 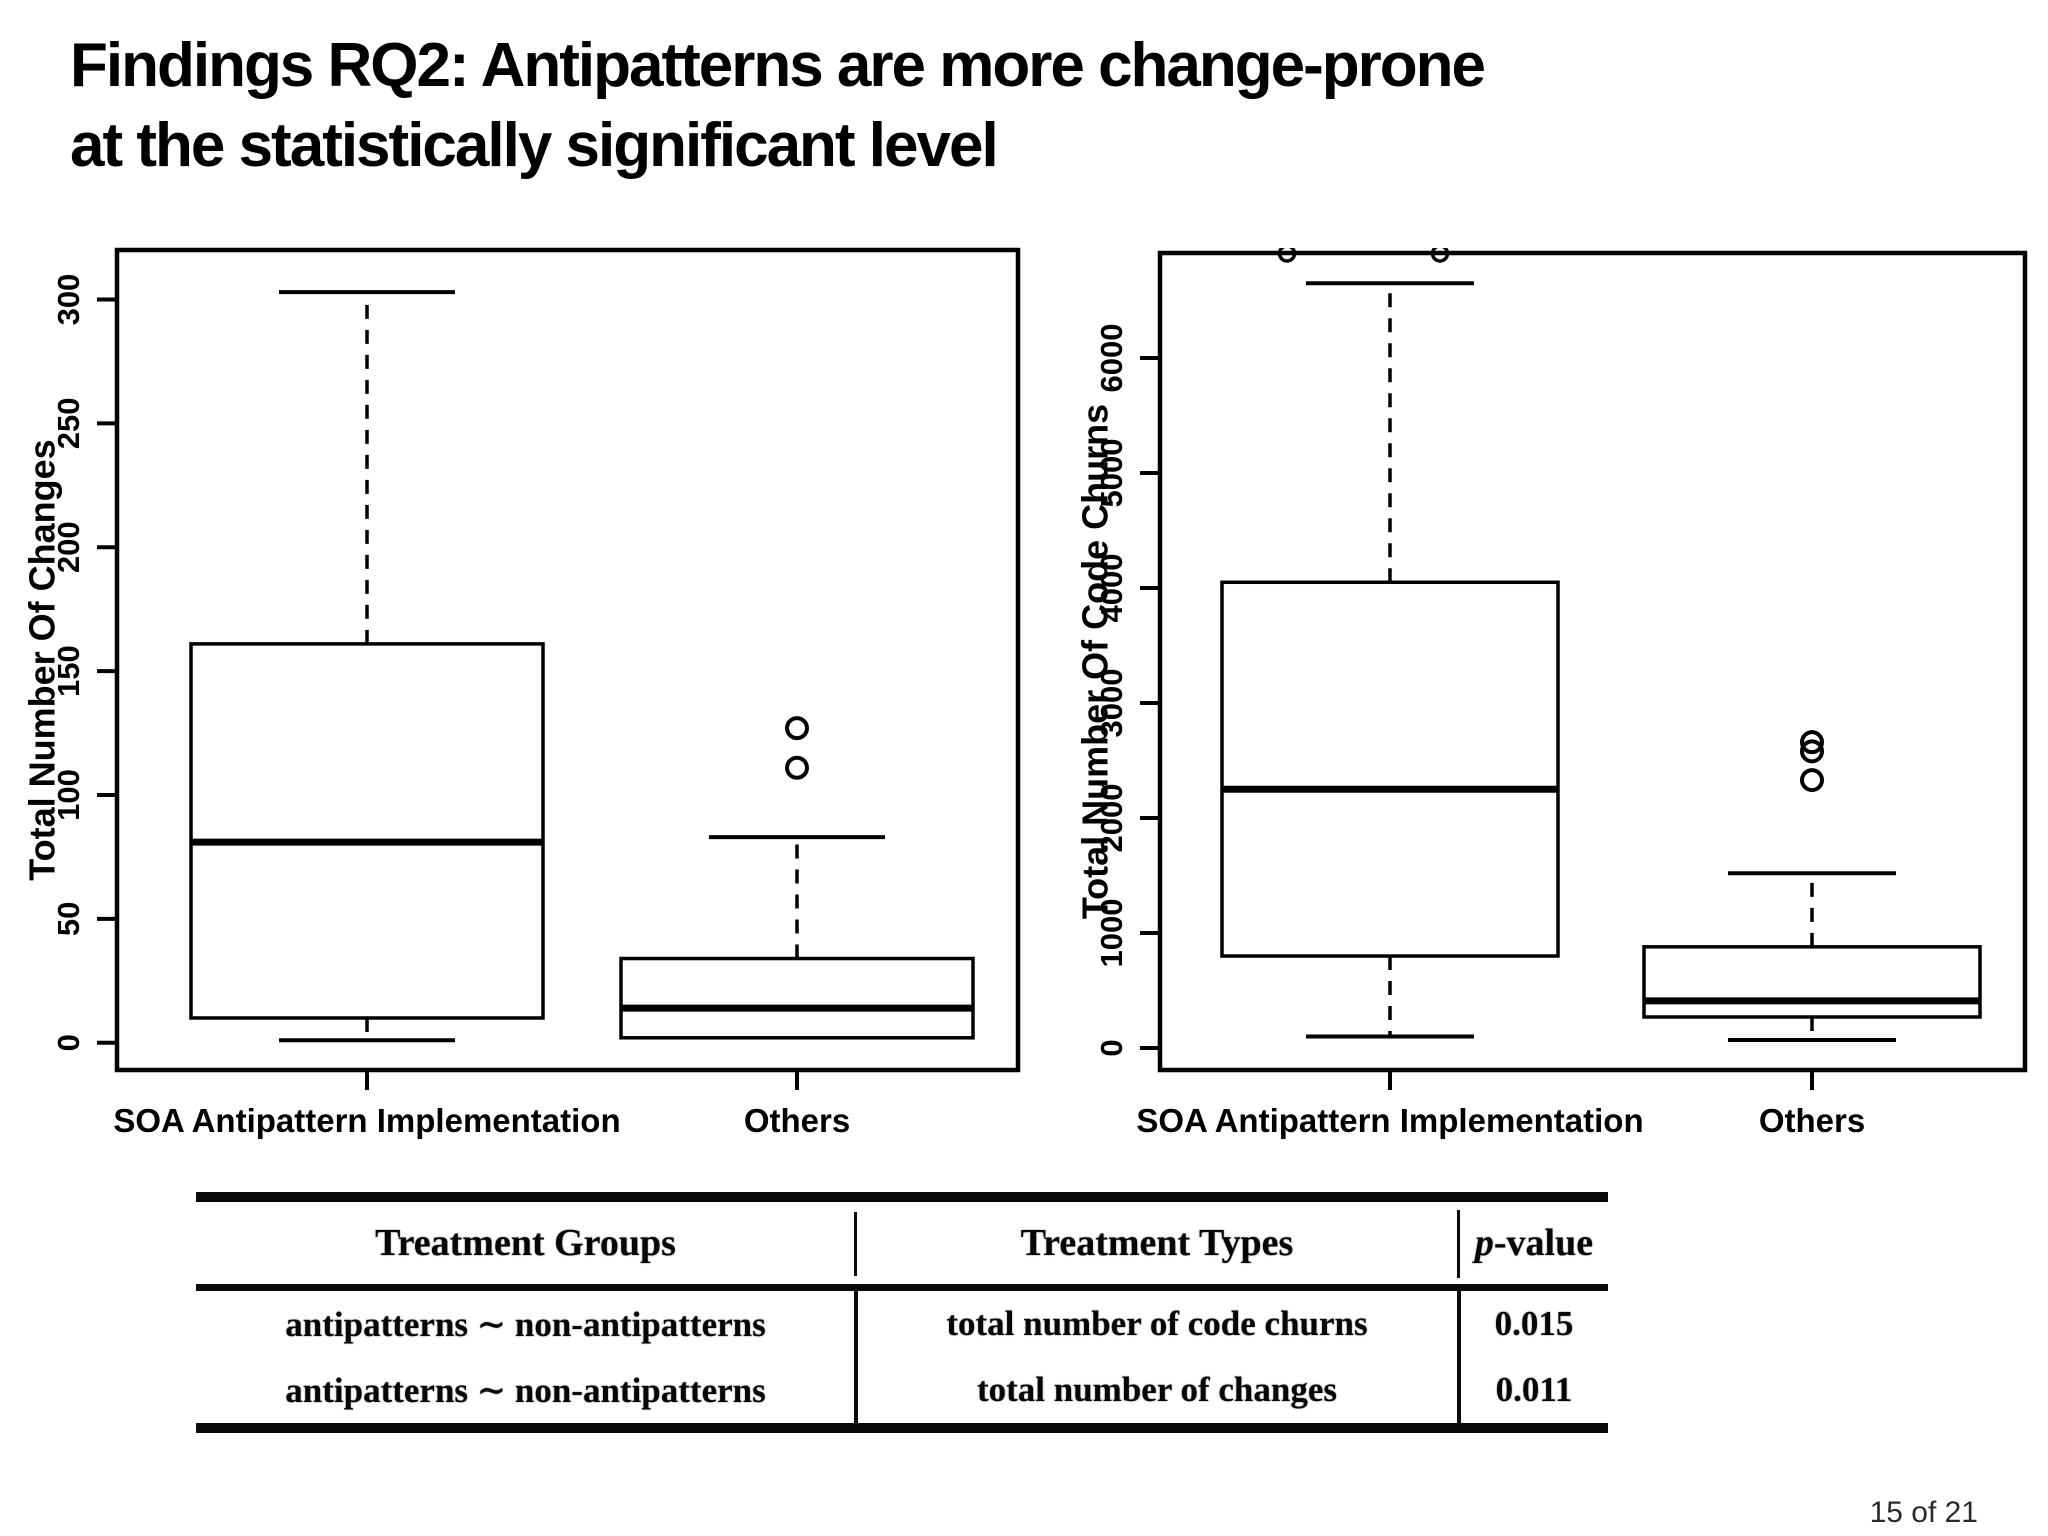 I want to click on churns-boxplot-ytick-label: 1000, so click(x=1111, y=933).